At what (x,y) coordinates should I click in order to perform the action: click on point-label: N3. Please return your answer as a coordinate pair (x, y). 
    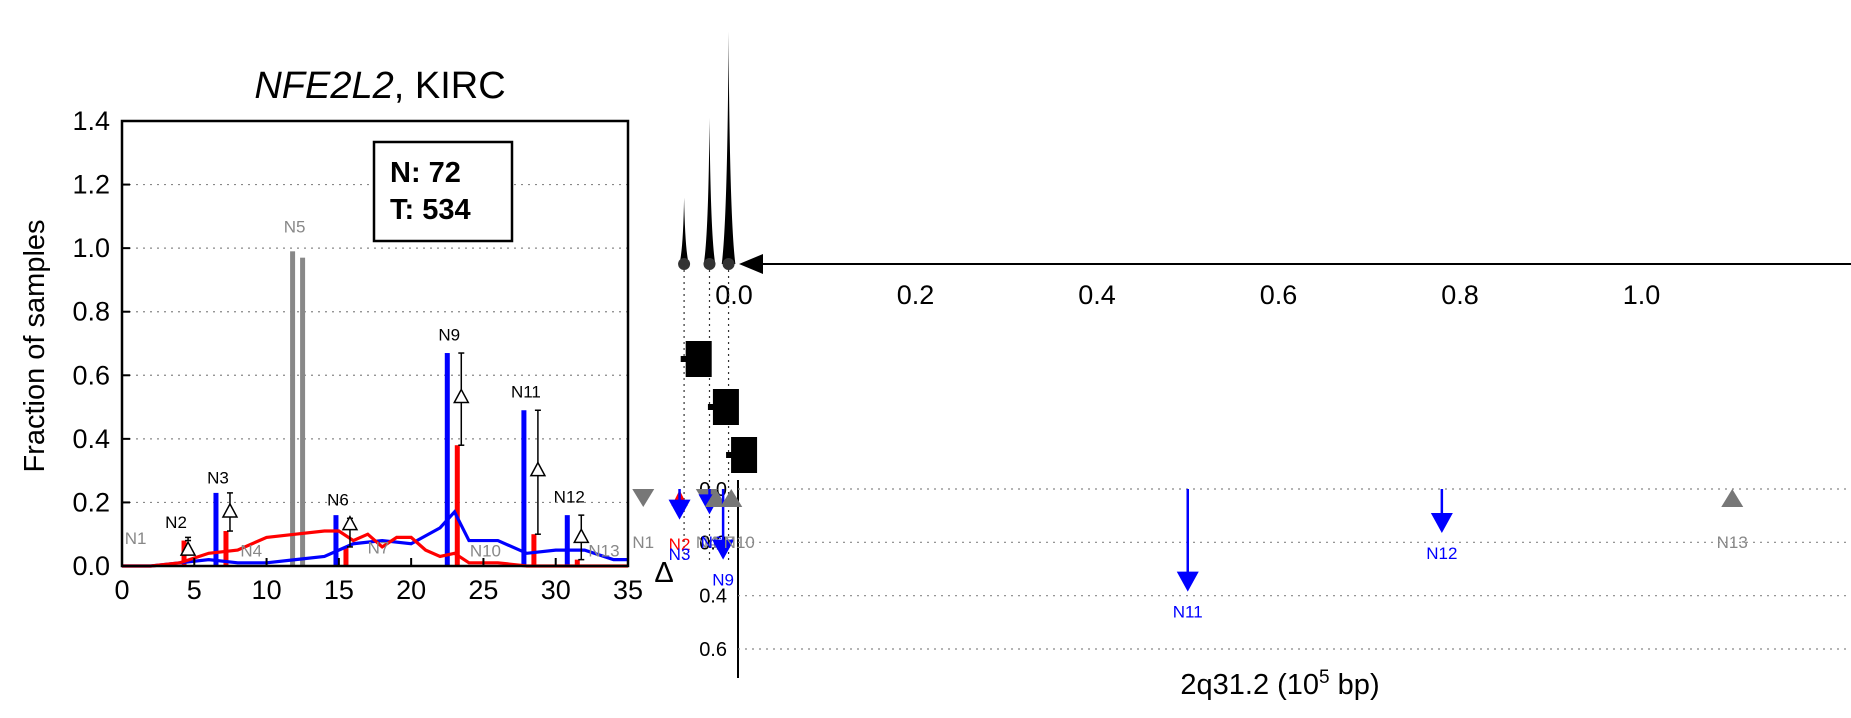
    Looking at the image, I should click on (680, 554).